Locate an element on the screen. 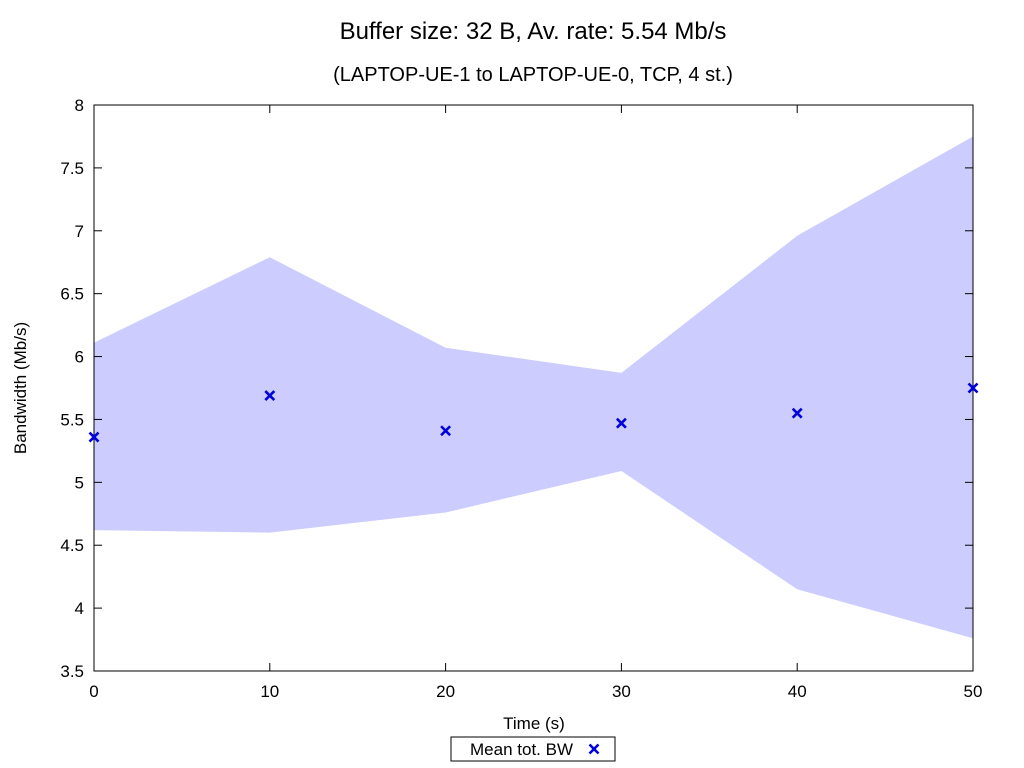 The width and height of the screenshot is (1024, 768). legend-box is located at coordinates (533, 749).